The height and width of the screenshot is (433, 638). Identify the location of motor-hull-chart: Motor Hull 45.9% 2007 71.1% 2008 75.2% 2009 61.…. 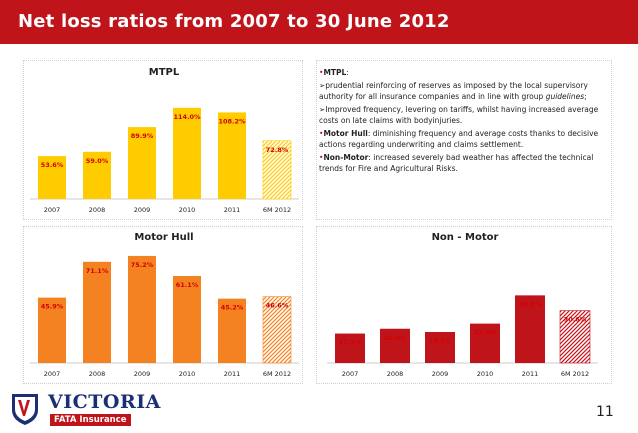
(164, 305).